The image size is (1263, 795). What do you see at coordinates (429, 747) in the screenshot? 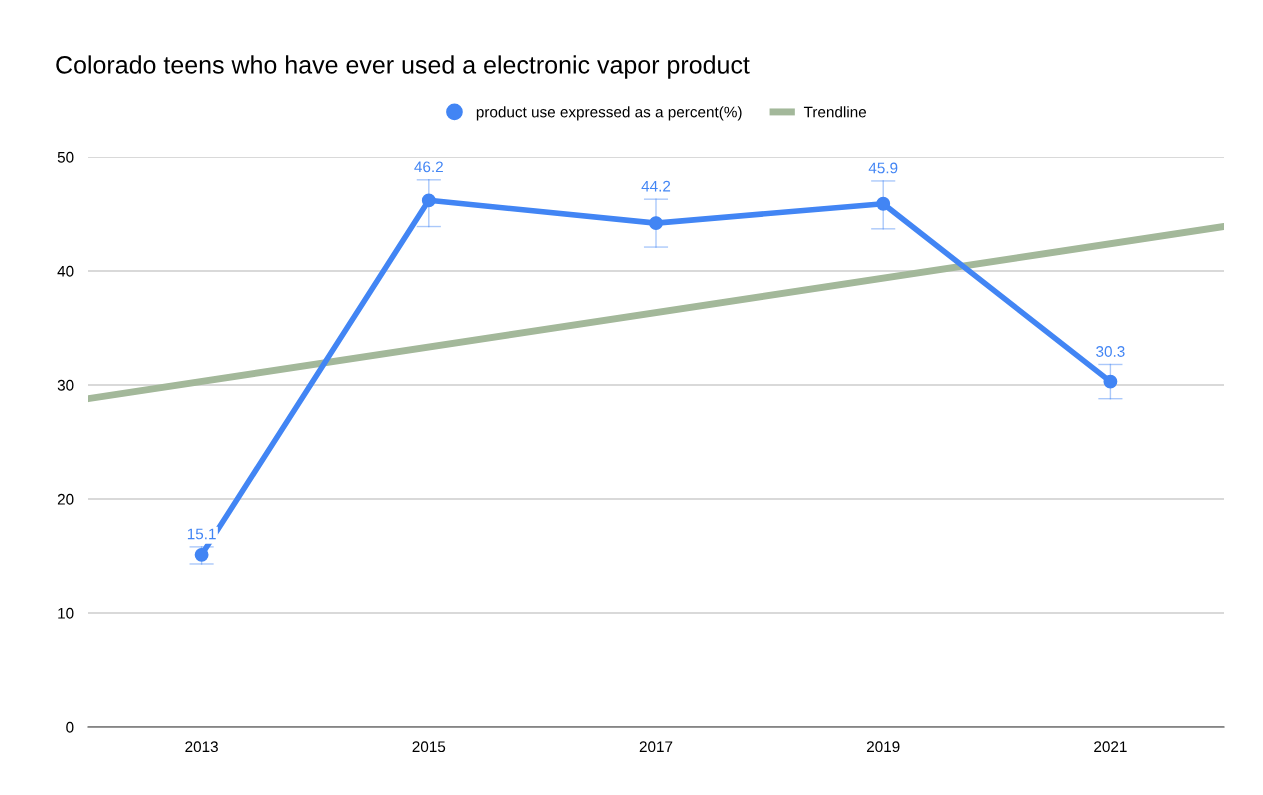
I see `x-tick-label: 2015` at bounding box center [429, 747].